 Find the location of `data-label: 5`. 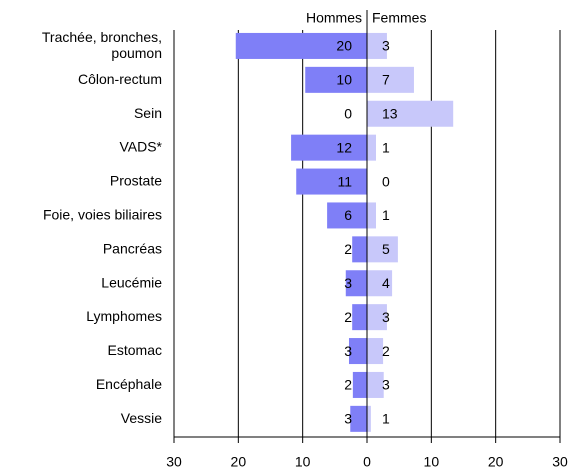

data-label: 5 is located at coordinates (386, 249).